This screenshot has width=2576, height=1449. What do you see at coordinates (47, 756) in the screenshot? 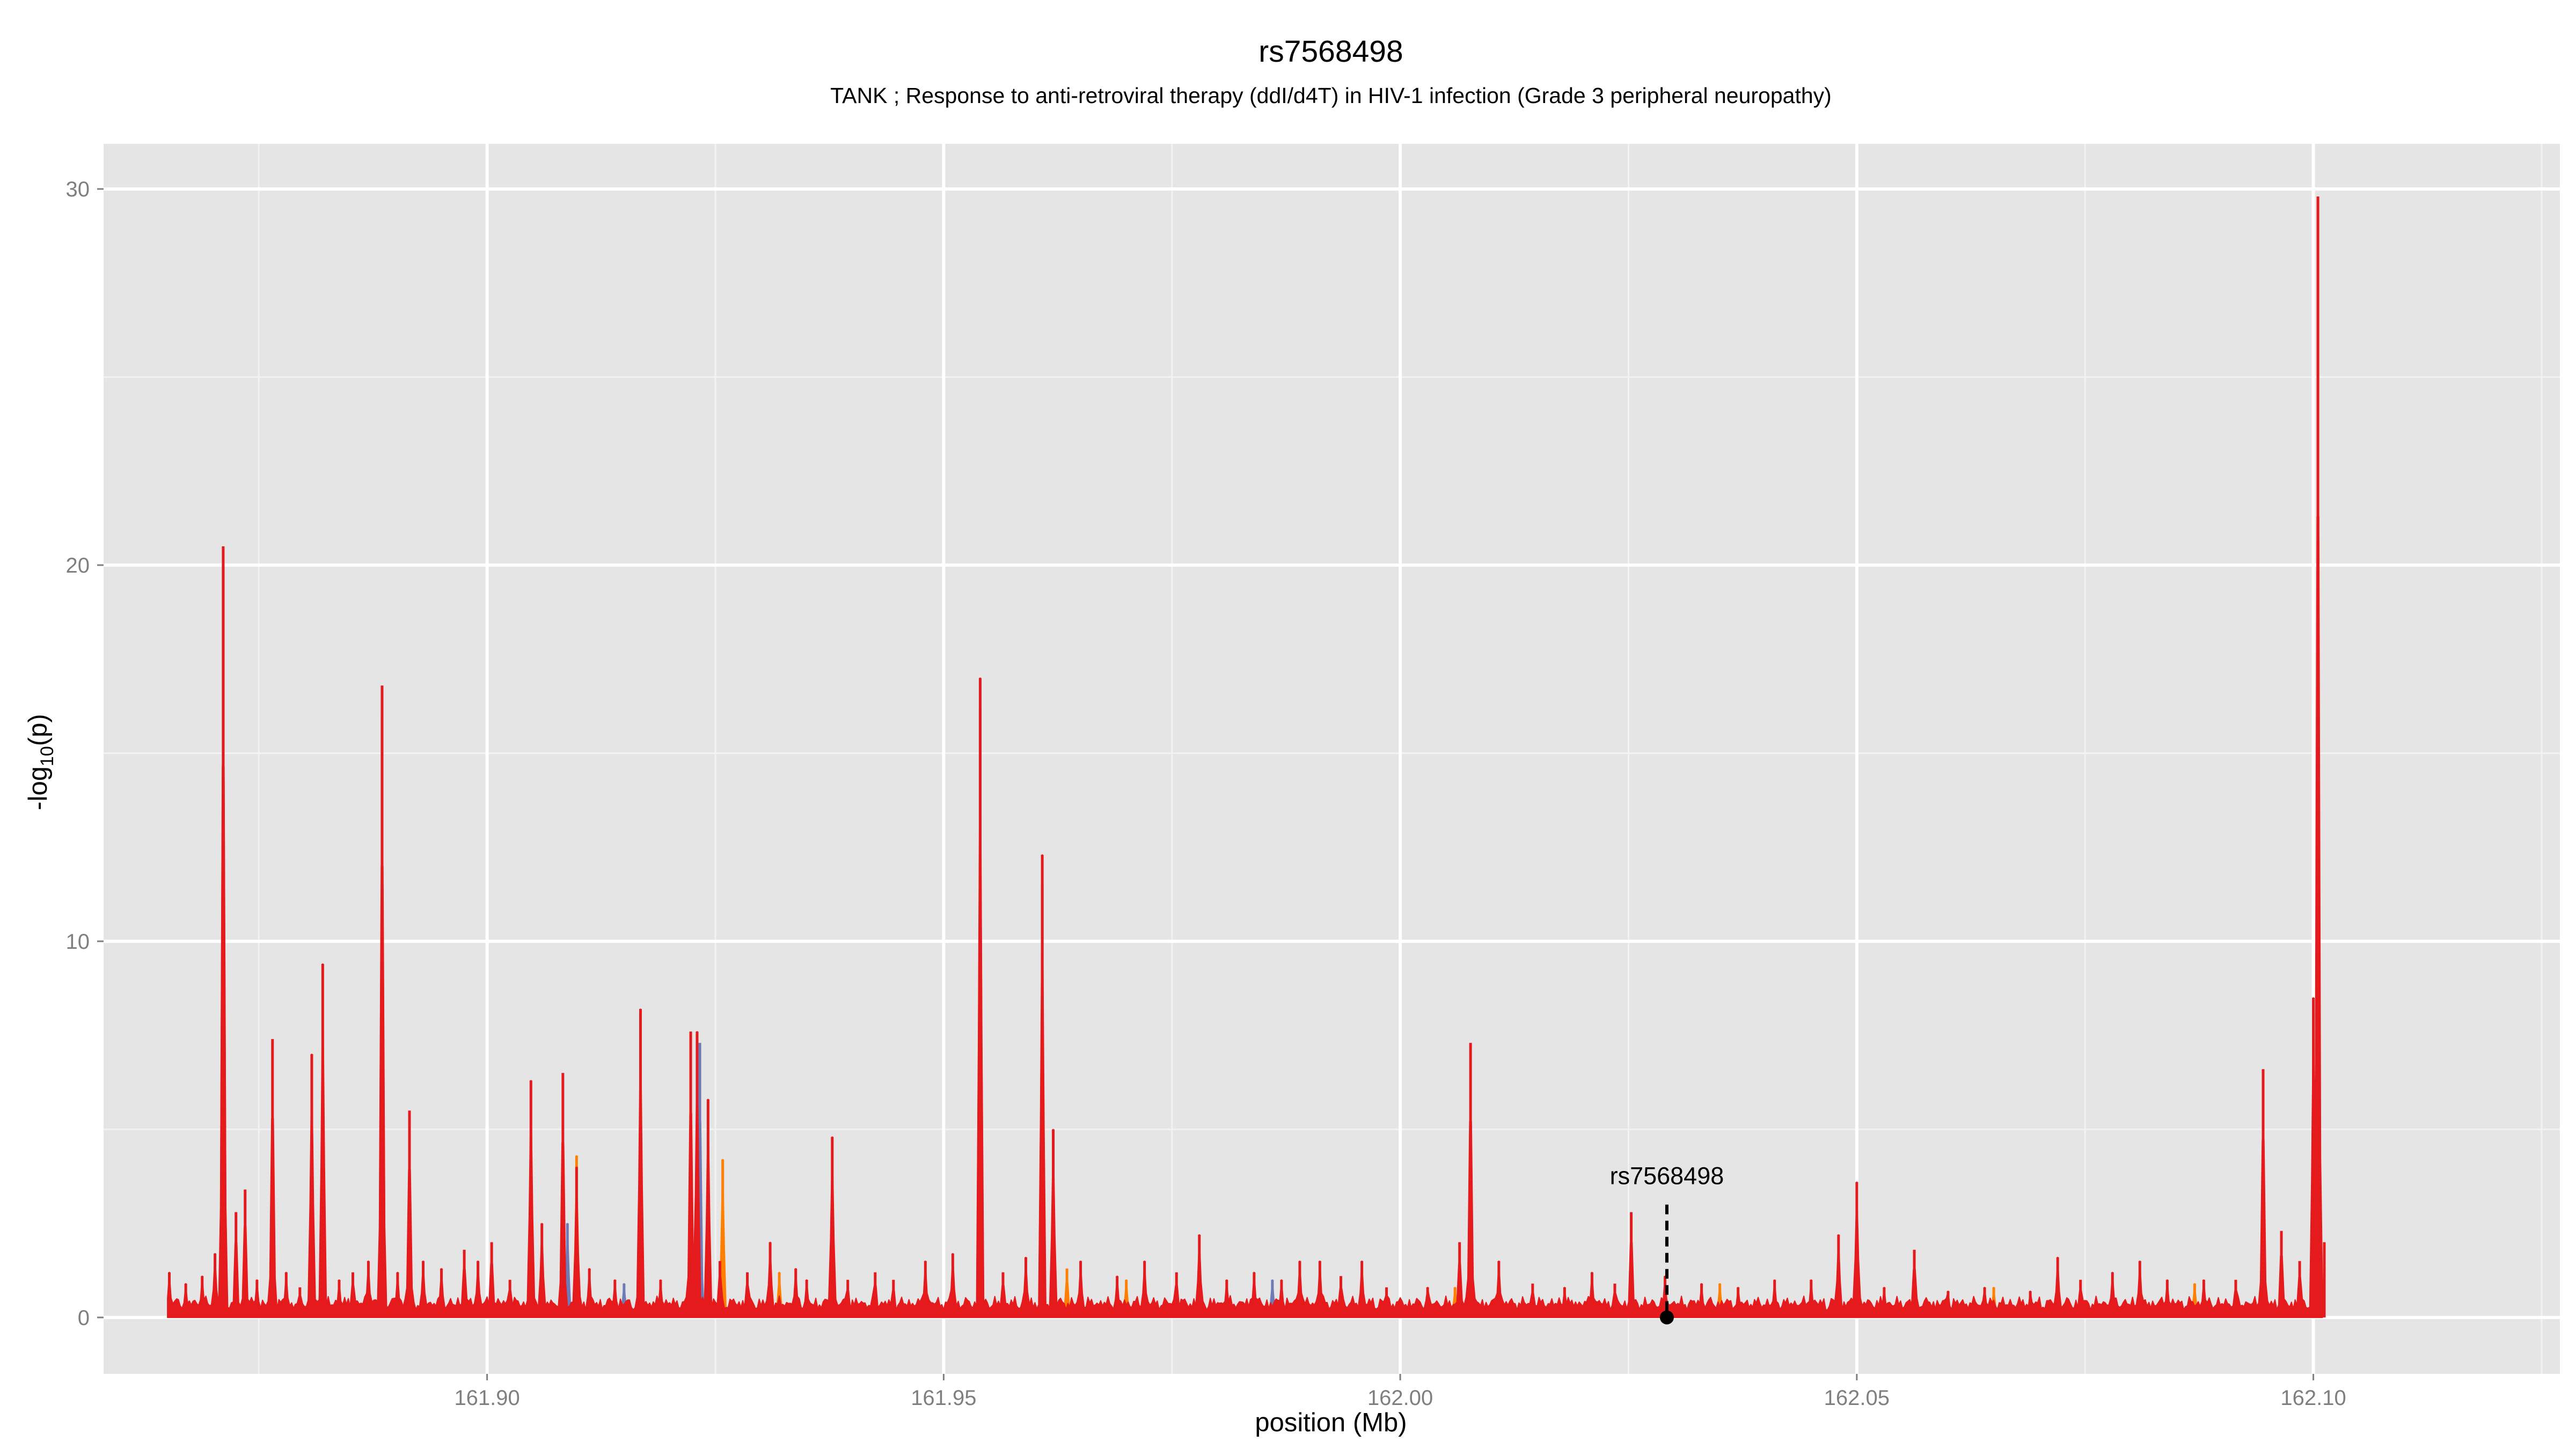
I see `y-axis-label-subscript: 10` at bounding box center [47, 756].